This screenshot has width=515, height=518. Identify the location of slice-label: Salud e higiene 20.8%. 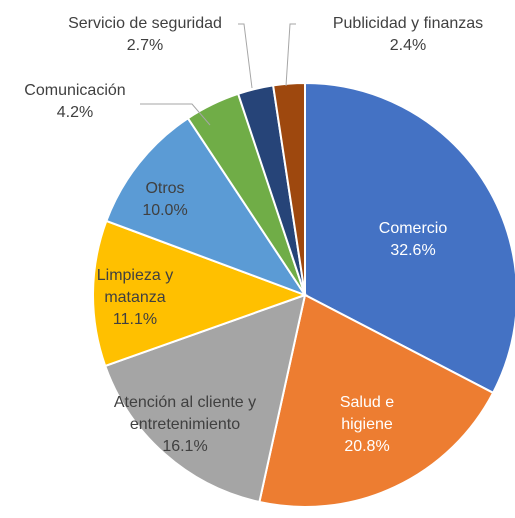
(367, 425).